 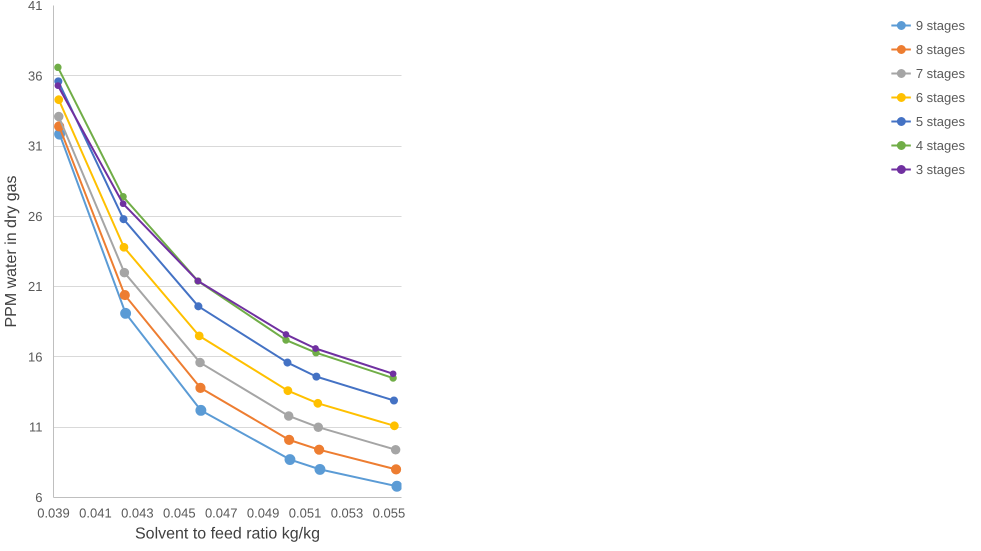 What do you see at coordinates (940, 145) in the screenshot?
I see `legend-label: 4 stages` at bounding box center [940, 145].